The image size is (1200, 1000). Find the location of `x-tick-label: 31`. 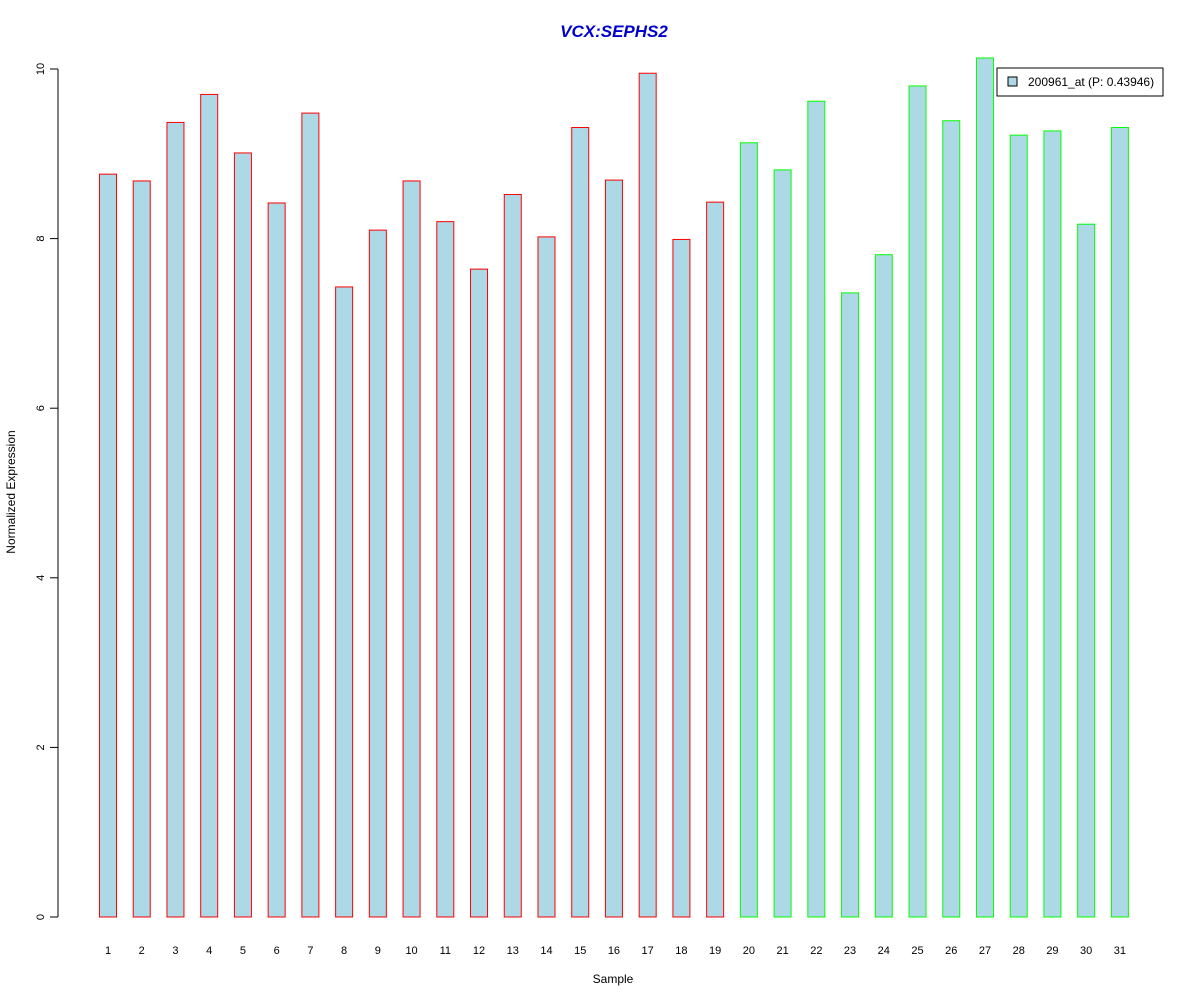

x-tick-label: 31 is located at coordinates (1120, 951).